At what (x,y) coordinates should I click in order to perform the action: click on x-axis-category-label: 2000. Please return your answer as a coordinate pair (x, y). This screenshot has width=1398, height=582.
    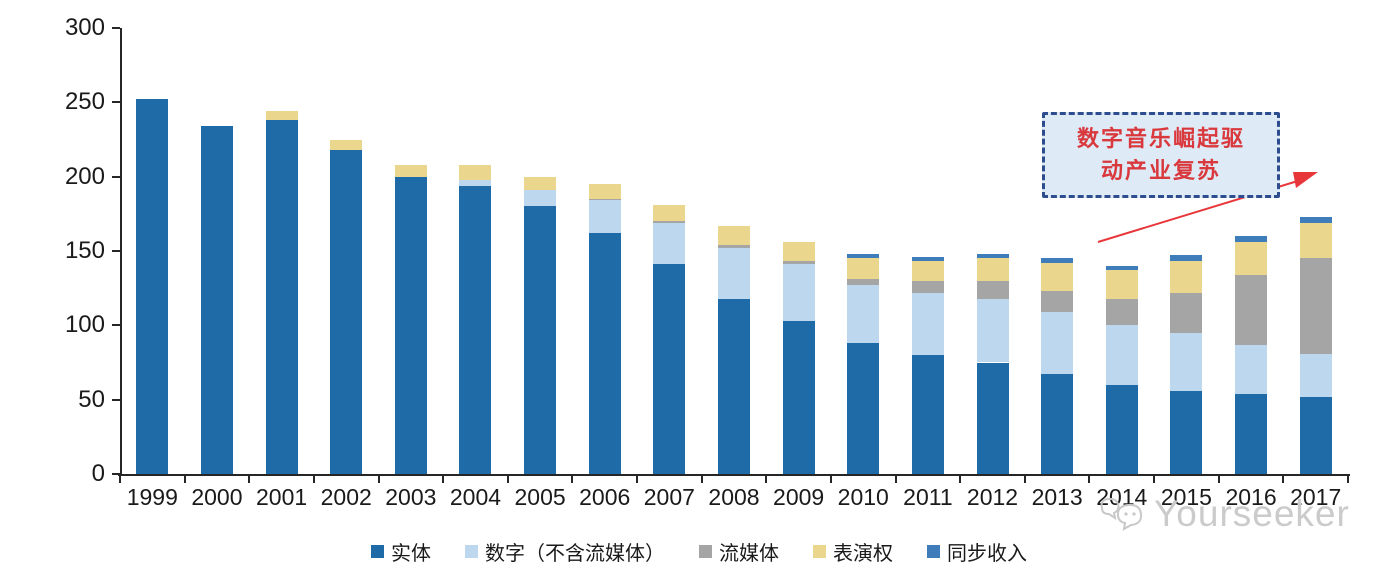
    Looking at the image, I should click on (217, 497).